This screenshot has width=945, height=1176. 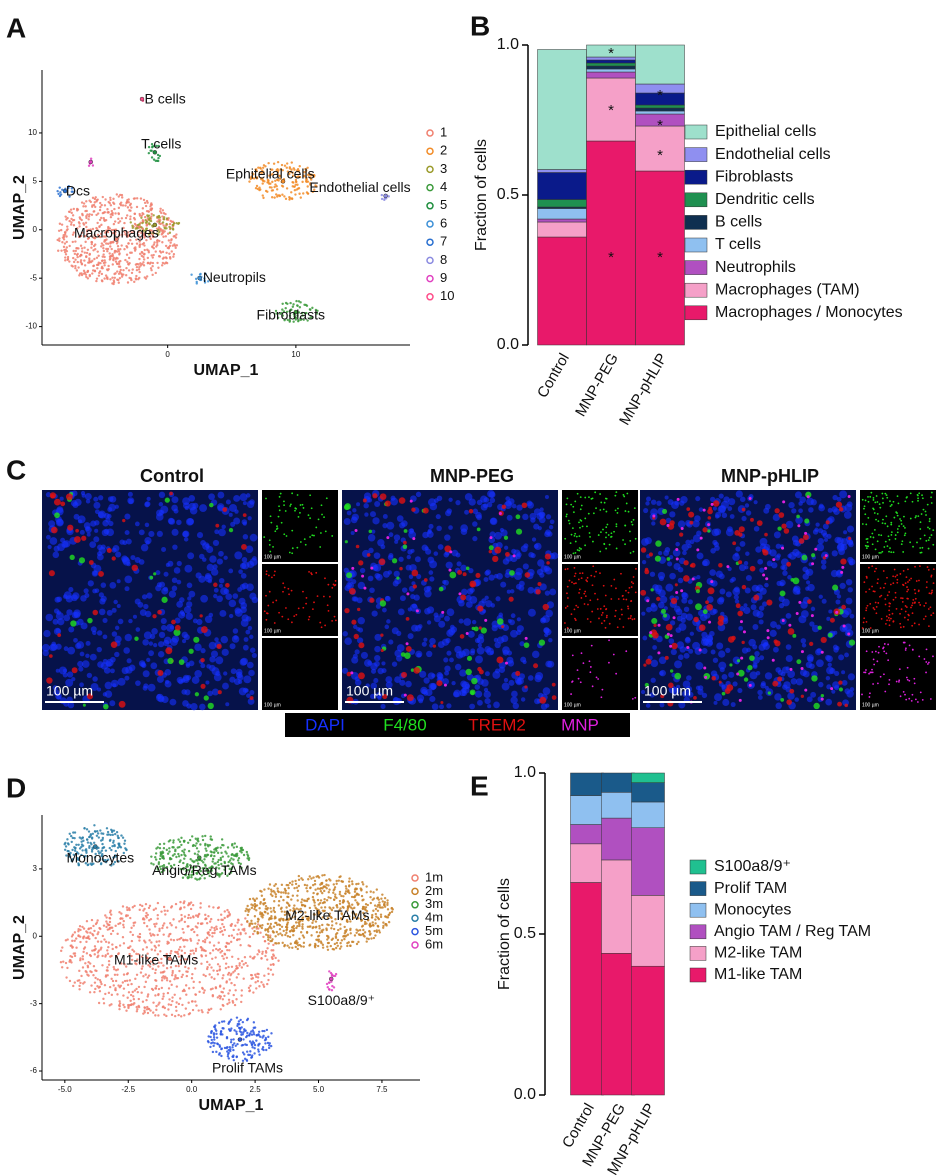 I want to click on legend-swatch, so click(x=698, y=910).